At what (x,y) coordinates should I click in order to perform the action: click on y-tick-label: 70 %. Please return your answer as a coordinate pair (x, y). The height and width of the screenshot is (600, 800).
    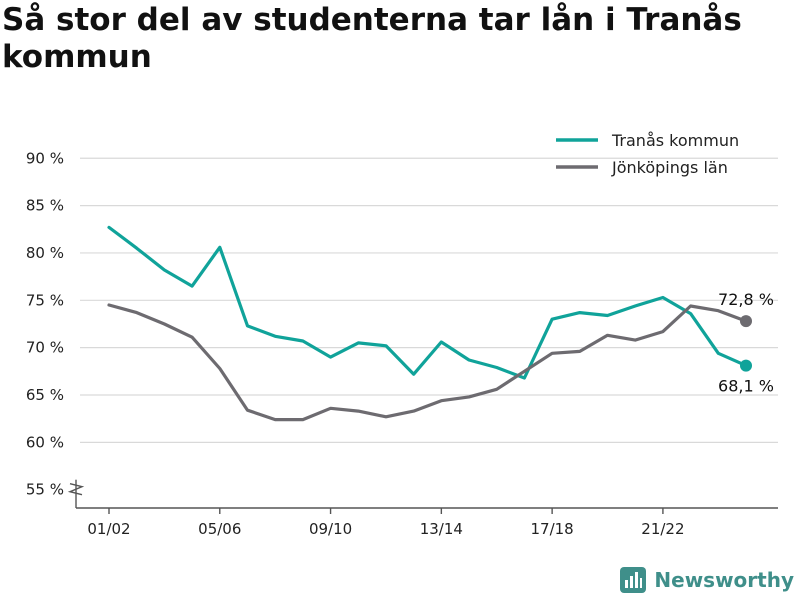
    Looking at the image, I should click on (45, 348).